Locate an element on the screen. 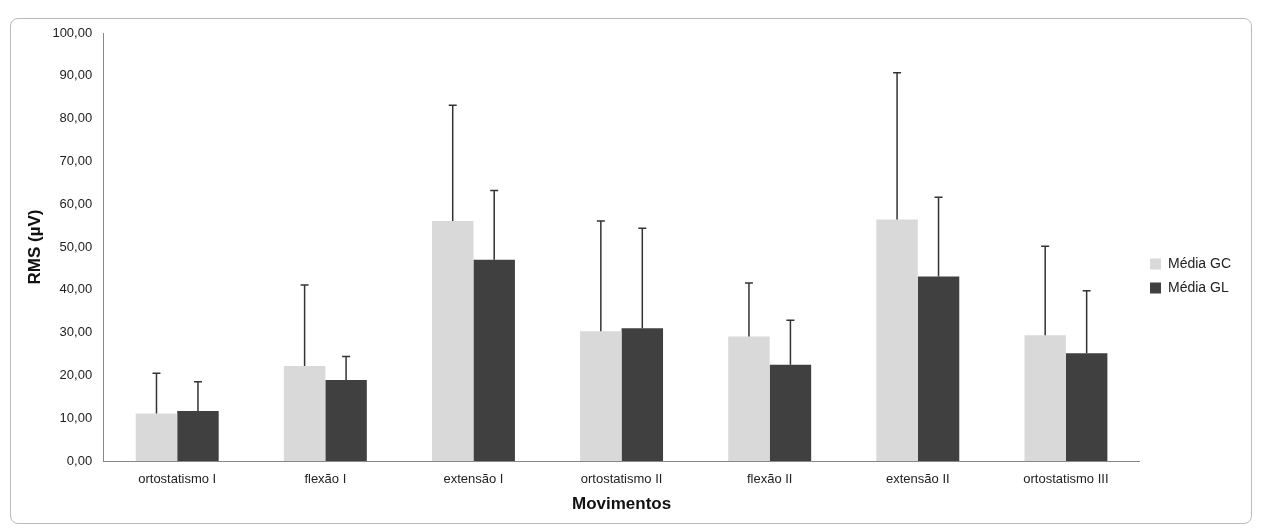 This screenshot has width=1261, height=529. y-tick-label: 40,00 is located at coordinates (76, 289).